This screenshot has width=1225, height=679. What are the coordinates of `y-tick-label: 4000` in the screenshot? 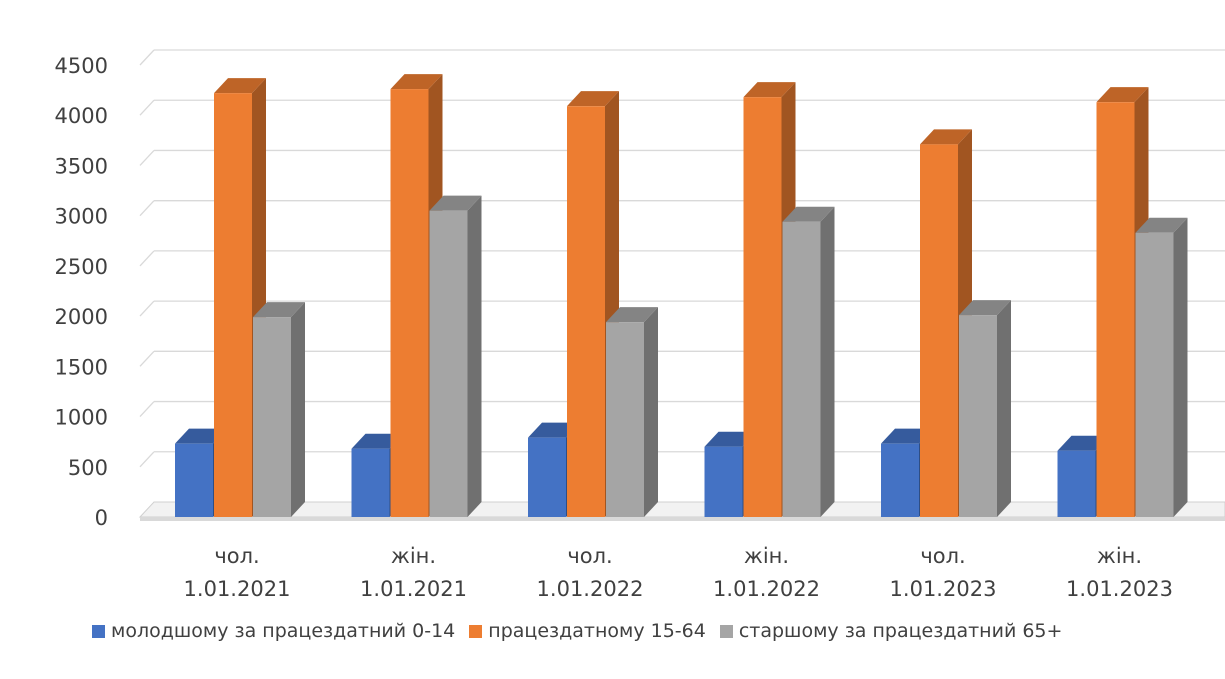 It's located at (81, 116).